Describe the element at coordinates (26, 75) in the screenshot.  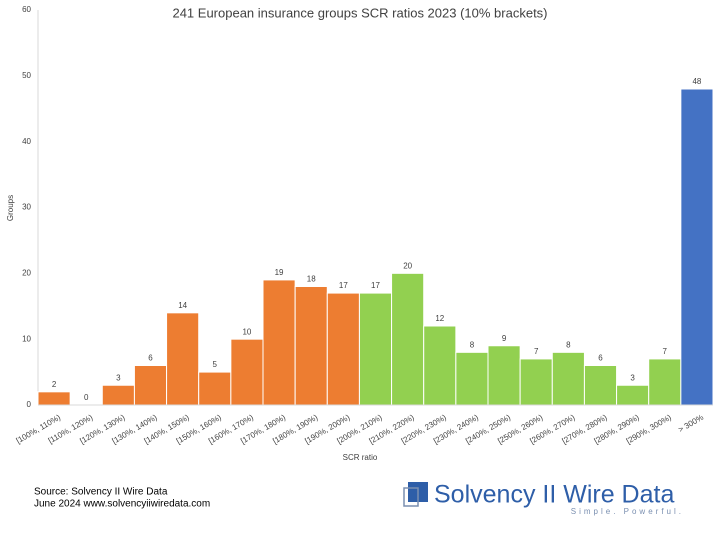
I see `y-tick-label: 50` at that location.